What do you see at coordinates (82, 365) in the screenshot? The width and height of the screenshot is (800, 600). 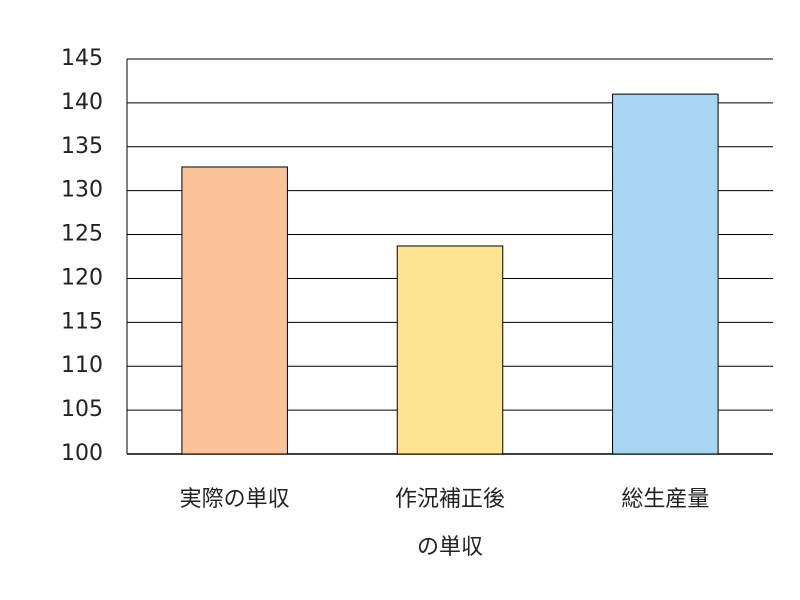 I see `y-tick-label: 110` at bounding box center [82, 365].